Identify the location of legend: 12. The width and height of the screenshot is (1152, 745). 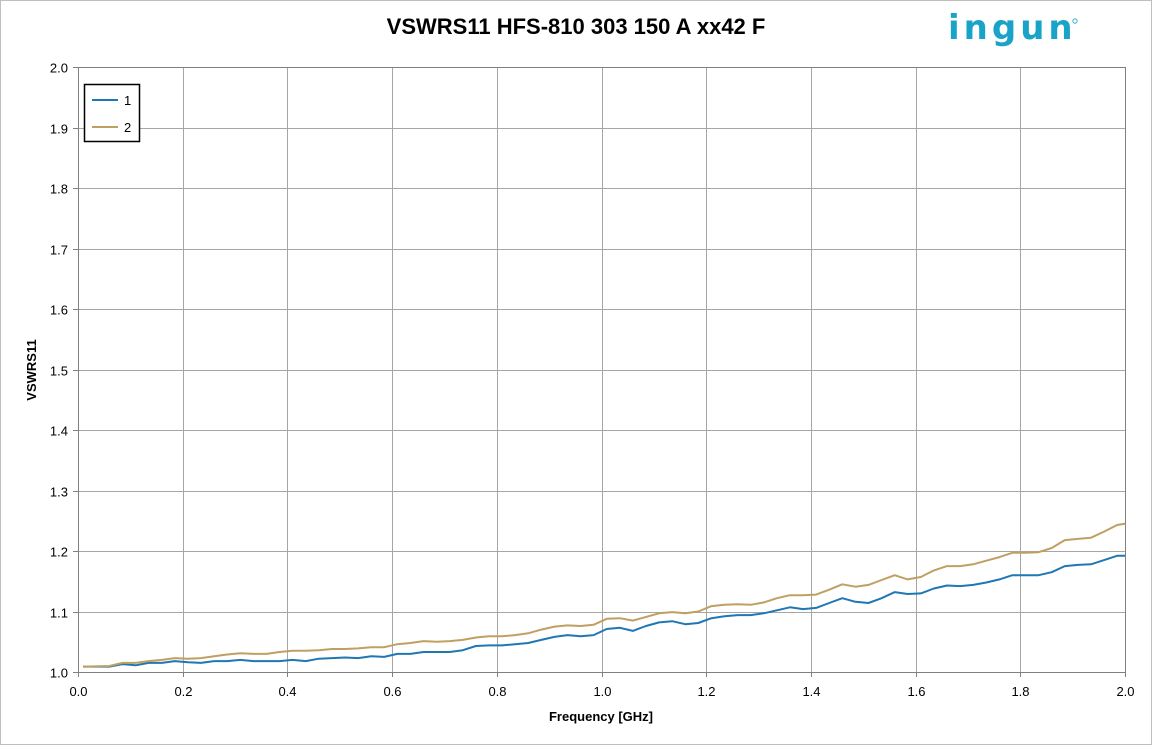
(112, 113).